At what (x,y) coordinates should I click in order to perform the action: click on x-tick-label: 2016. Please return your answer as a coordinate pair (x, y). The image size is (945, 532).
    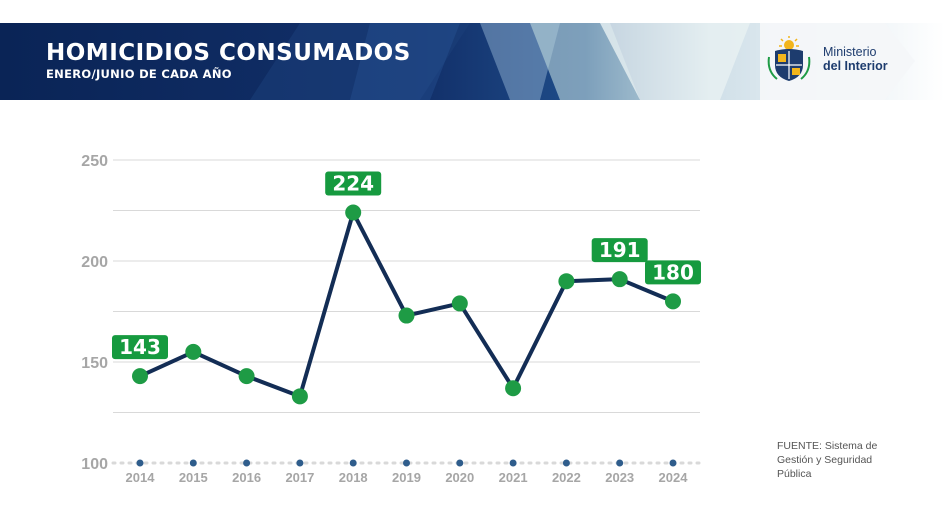
    Looking at the image, I should click on (246, 477).